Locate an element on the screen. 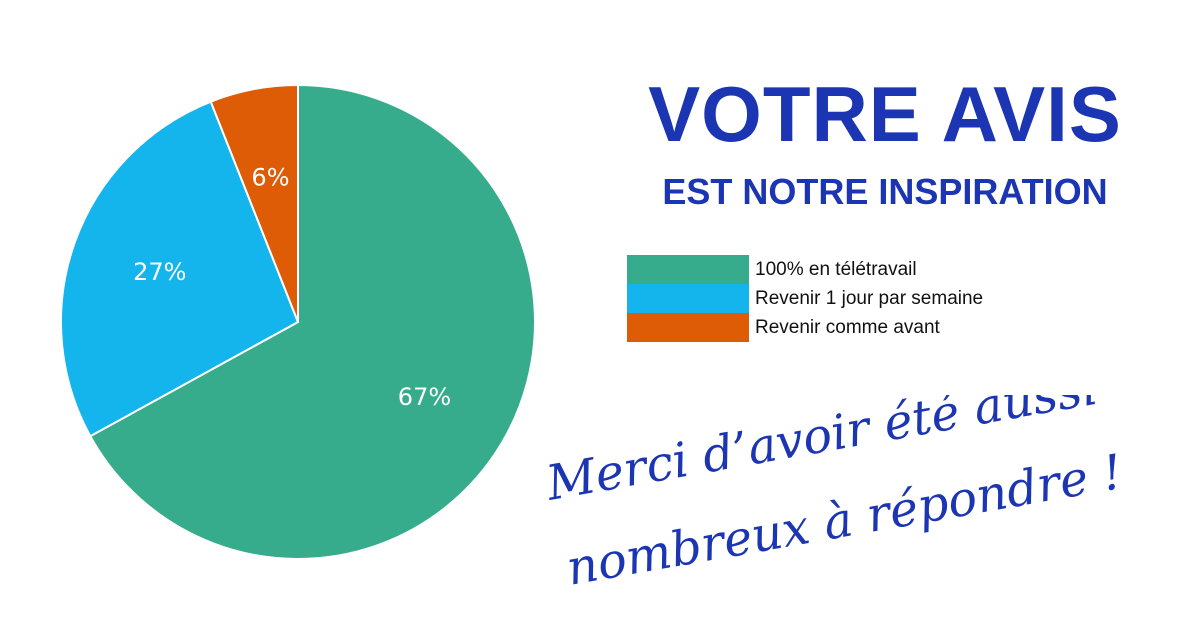 This screenshot has height=627, width=1200. legend-label-comme-avant: Revenir comme avant is located at coordinates (847, 327).